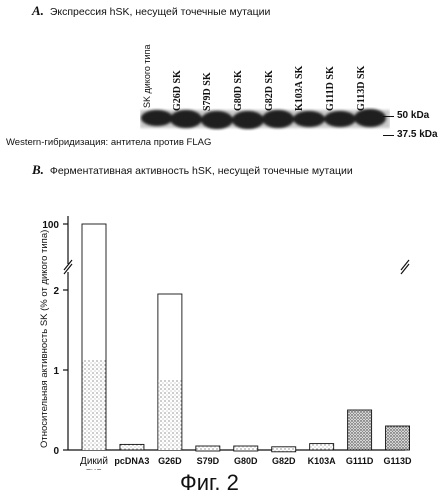  Describe the element at coordinates (360, 430) in the screenshot. I see `bar-G111D` at that location.